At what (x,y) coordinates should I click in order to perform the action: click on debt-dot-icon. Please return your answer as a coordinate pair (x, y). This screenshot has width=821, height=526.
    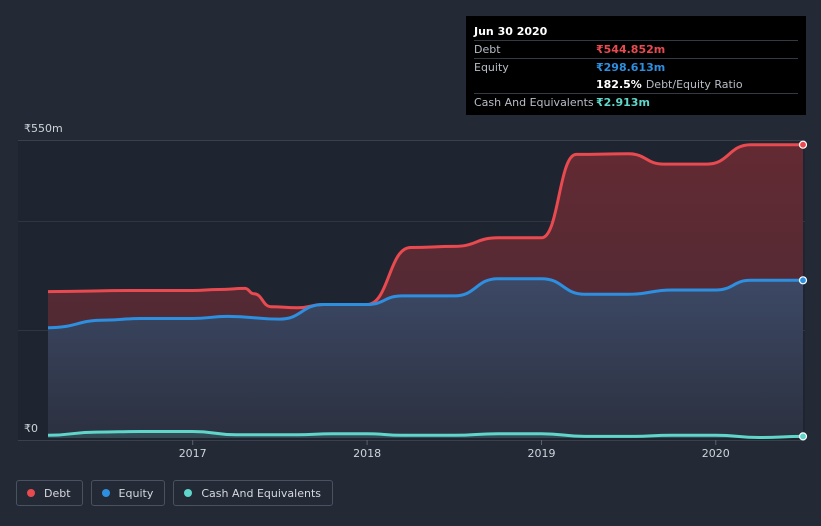
    Looking at the image, I should click on (31, 493).